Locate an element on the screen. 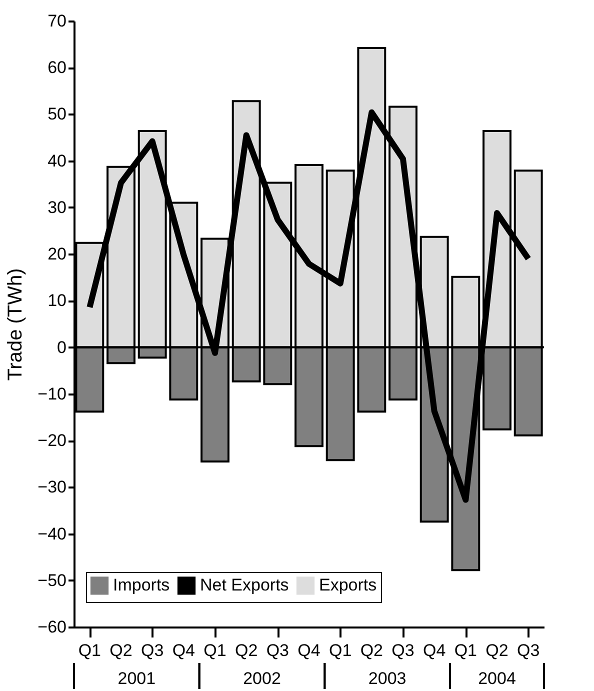 The height and width of the screenshot is (691, 594). y-tick-label: 10 is located at coordinates (57, 300).